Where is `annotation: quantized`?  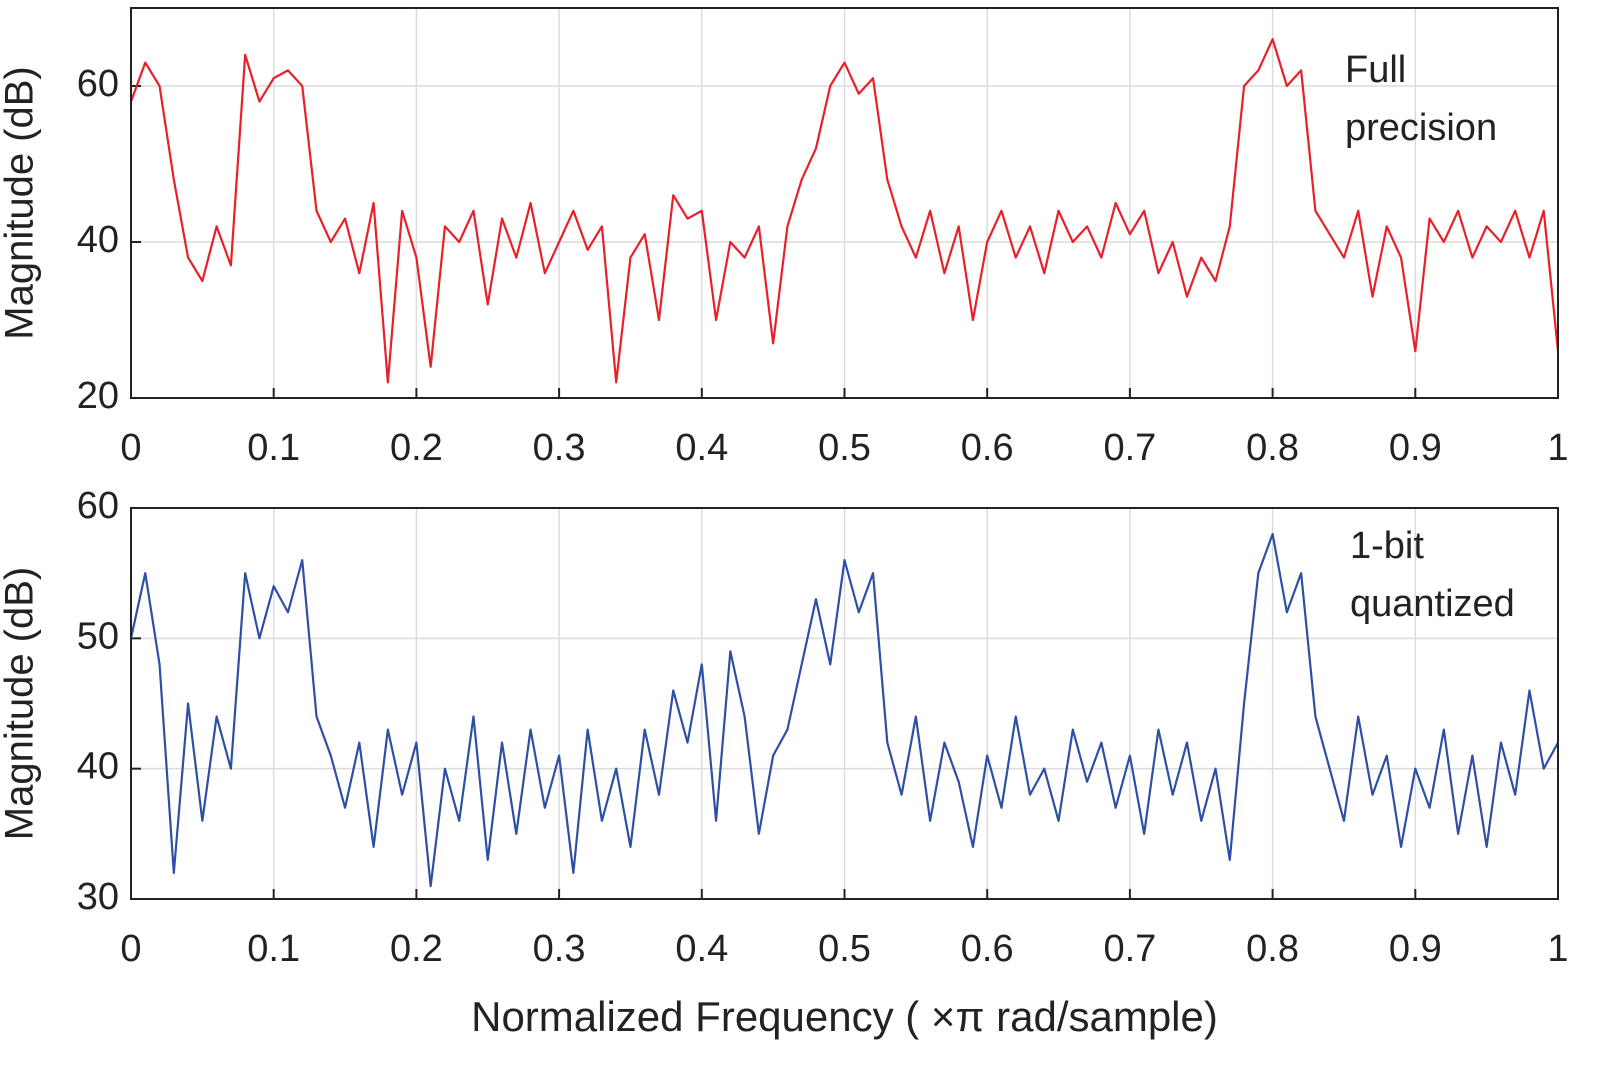 annotation: quantized is located at coordinates (1432, 604).